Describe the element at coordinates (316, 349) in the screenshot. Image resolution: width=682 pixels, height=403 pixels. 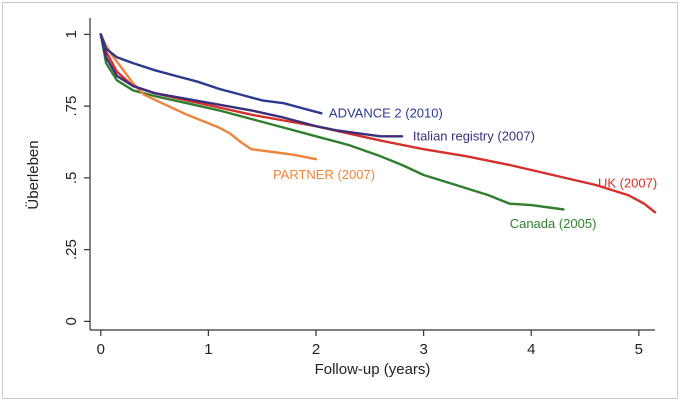
I see `x-tick-label: 2` at that location.